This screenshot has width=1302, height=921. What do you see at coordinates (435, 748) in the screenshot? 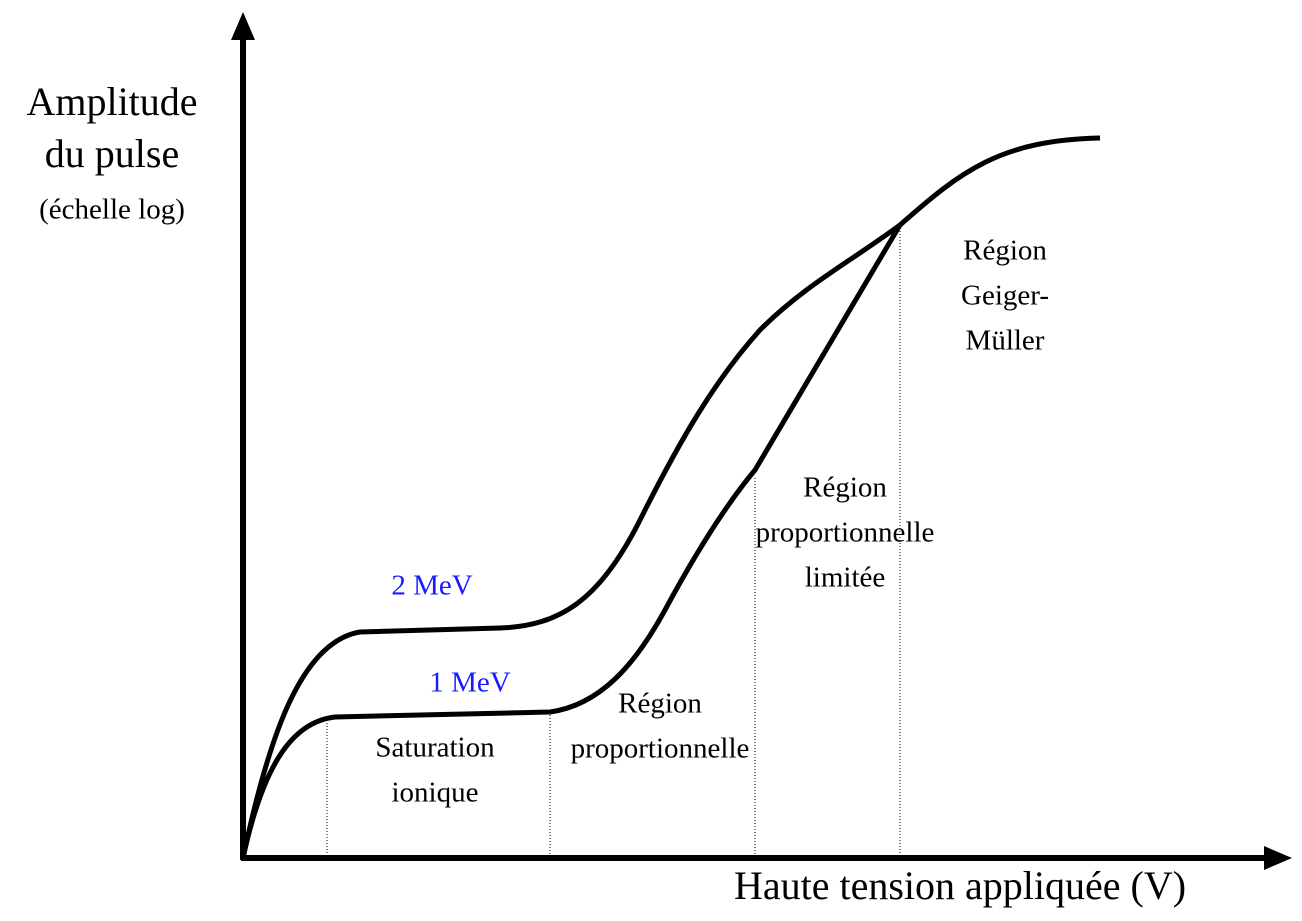
I see `region-label: Saturation` at bounding box center [435, 748].